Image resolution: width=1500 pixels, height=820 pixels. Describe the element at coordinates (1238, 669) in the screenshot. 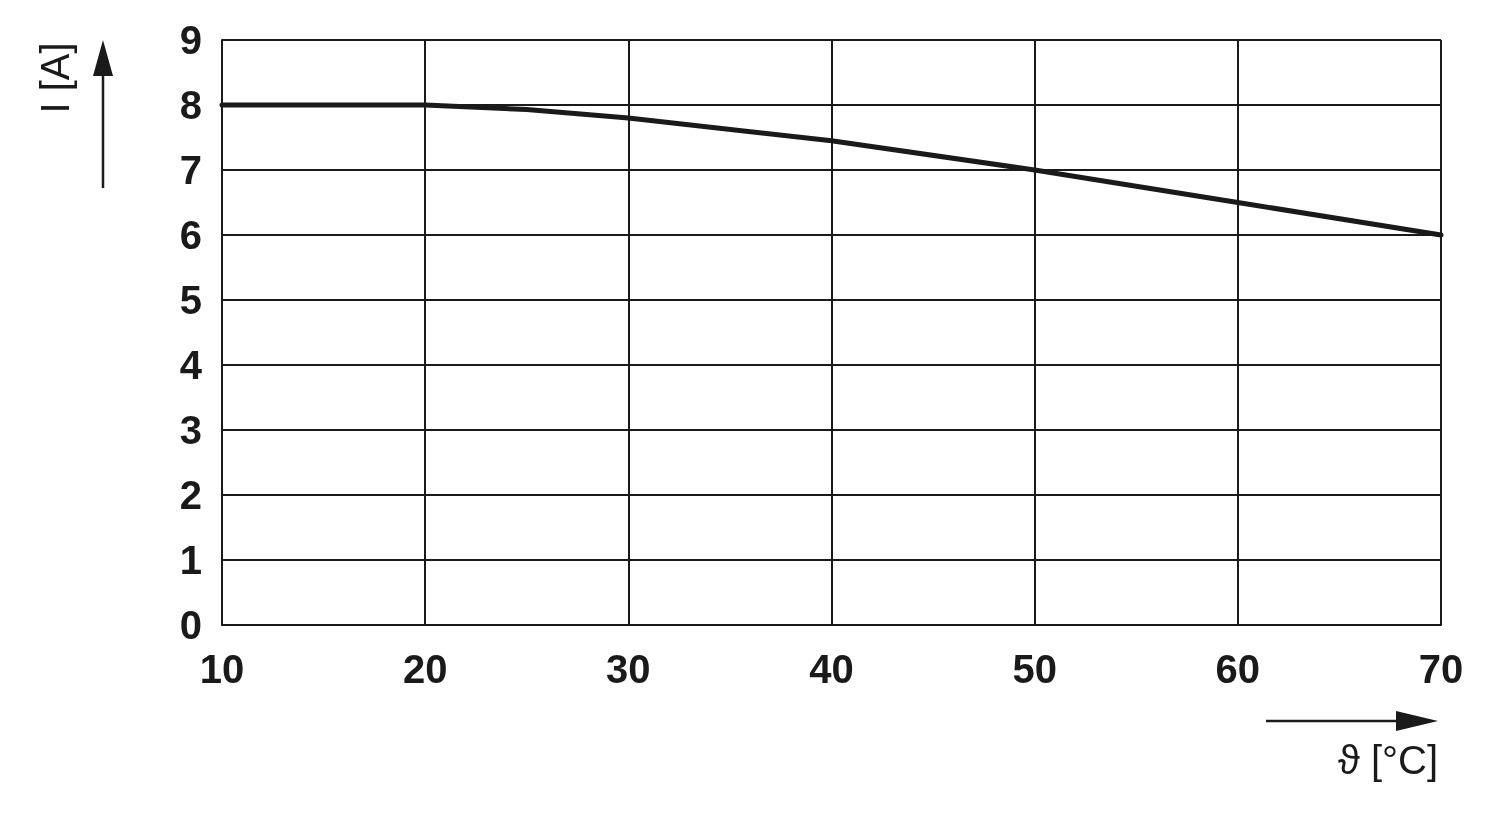

I see `x-tick-label: 60` at that location.